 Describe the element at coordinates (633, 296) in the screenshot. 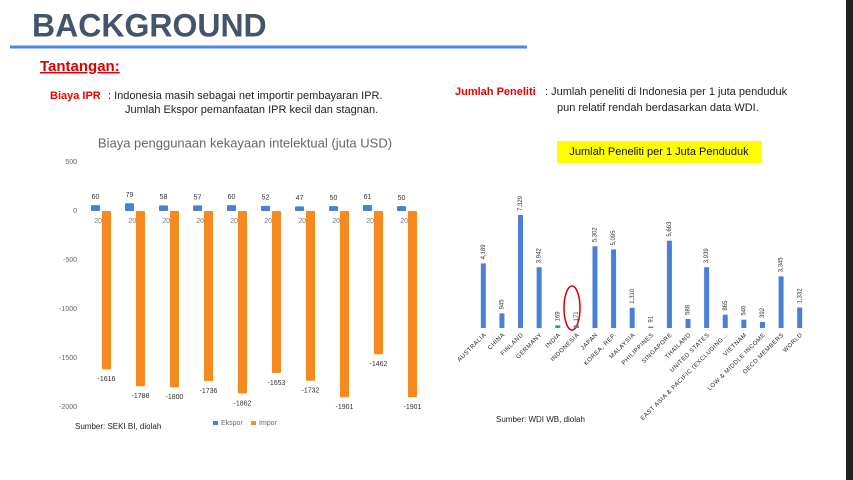

I see `value-label: 1,310` at that location.